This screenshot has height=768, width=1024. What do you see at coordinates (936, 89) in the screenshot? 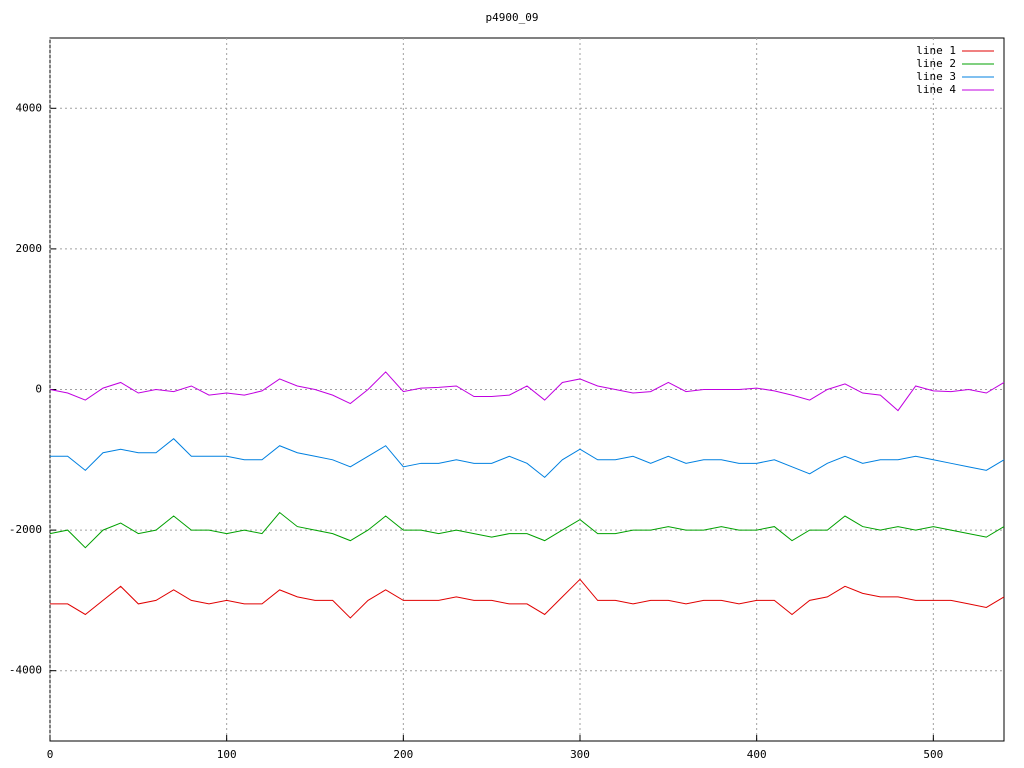
I see `legend-label: line 4` at bounding box center [936, 89].